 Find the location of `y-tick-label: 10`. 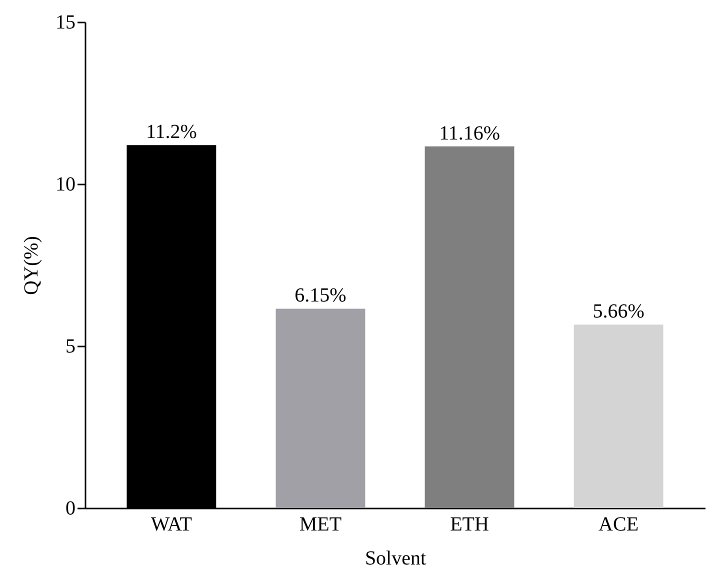

y-tick-label: 10 is located at coordinates (66, 185).